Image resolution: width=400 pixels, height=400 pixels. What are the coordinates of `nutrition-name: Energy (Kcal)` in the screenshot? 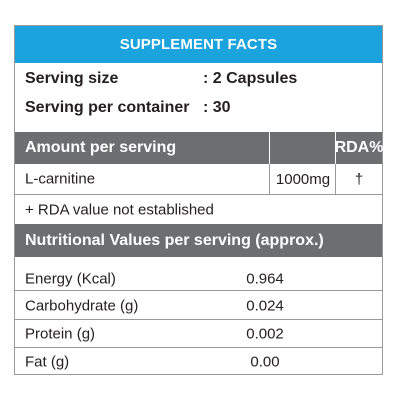 It's located at (70, 279).